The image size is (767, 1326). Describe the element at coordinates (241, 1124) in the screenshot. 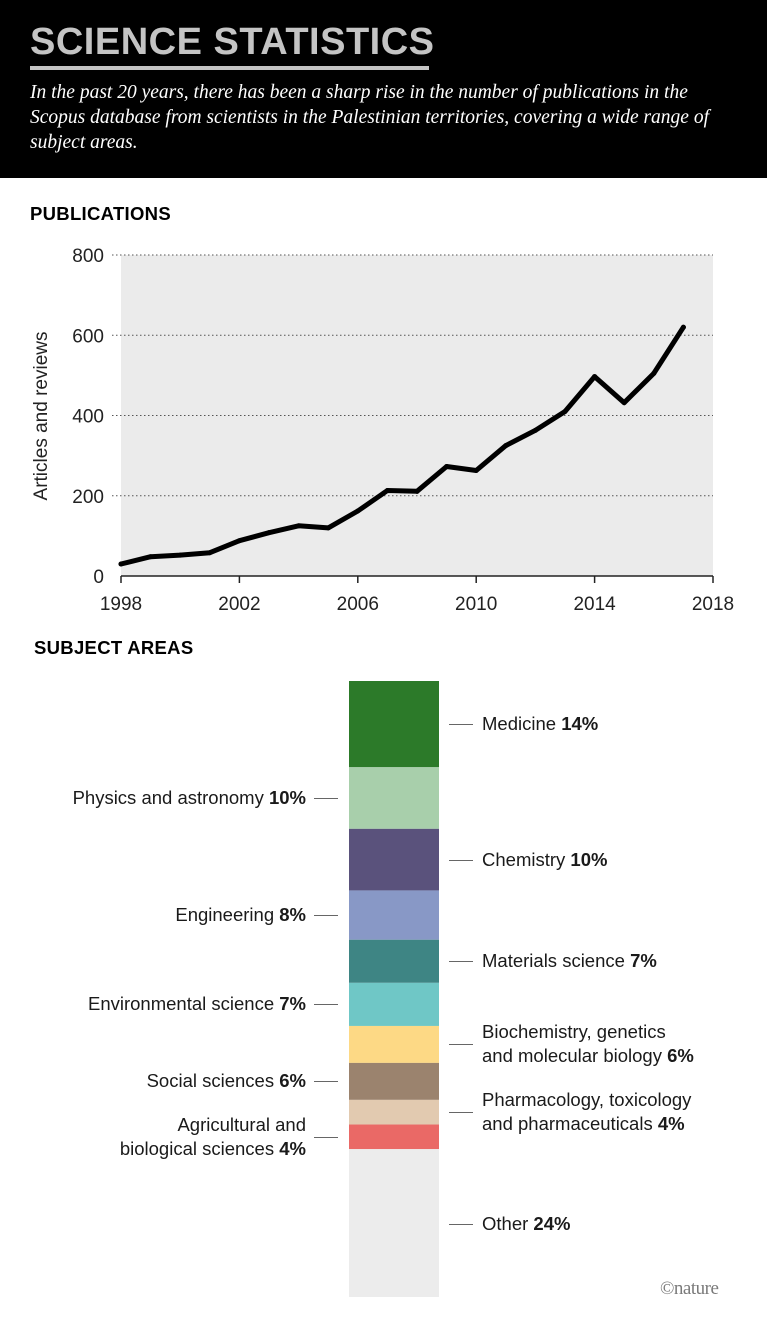

I see `subject-name: Agricultural and` at that location.